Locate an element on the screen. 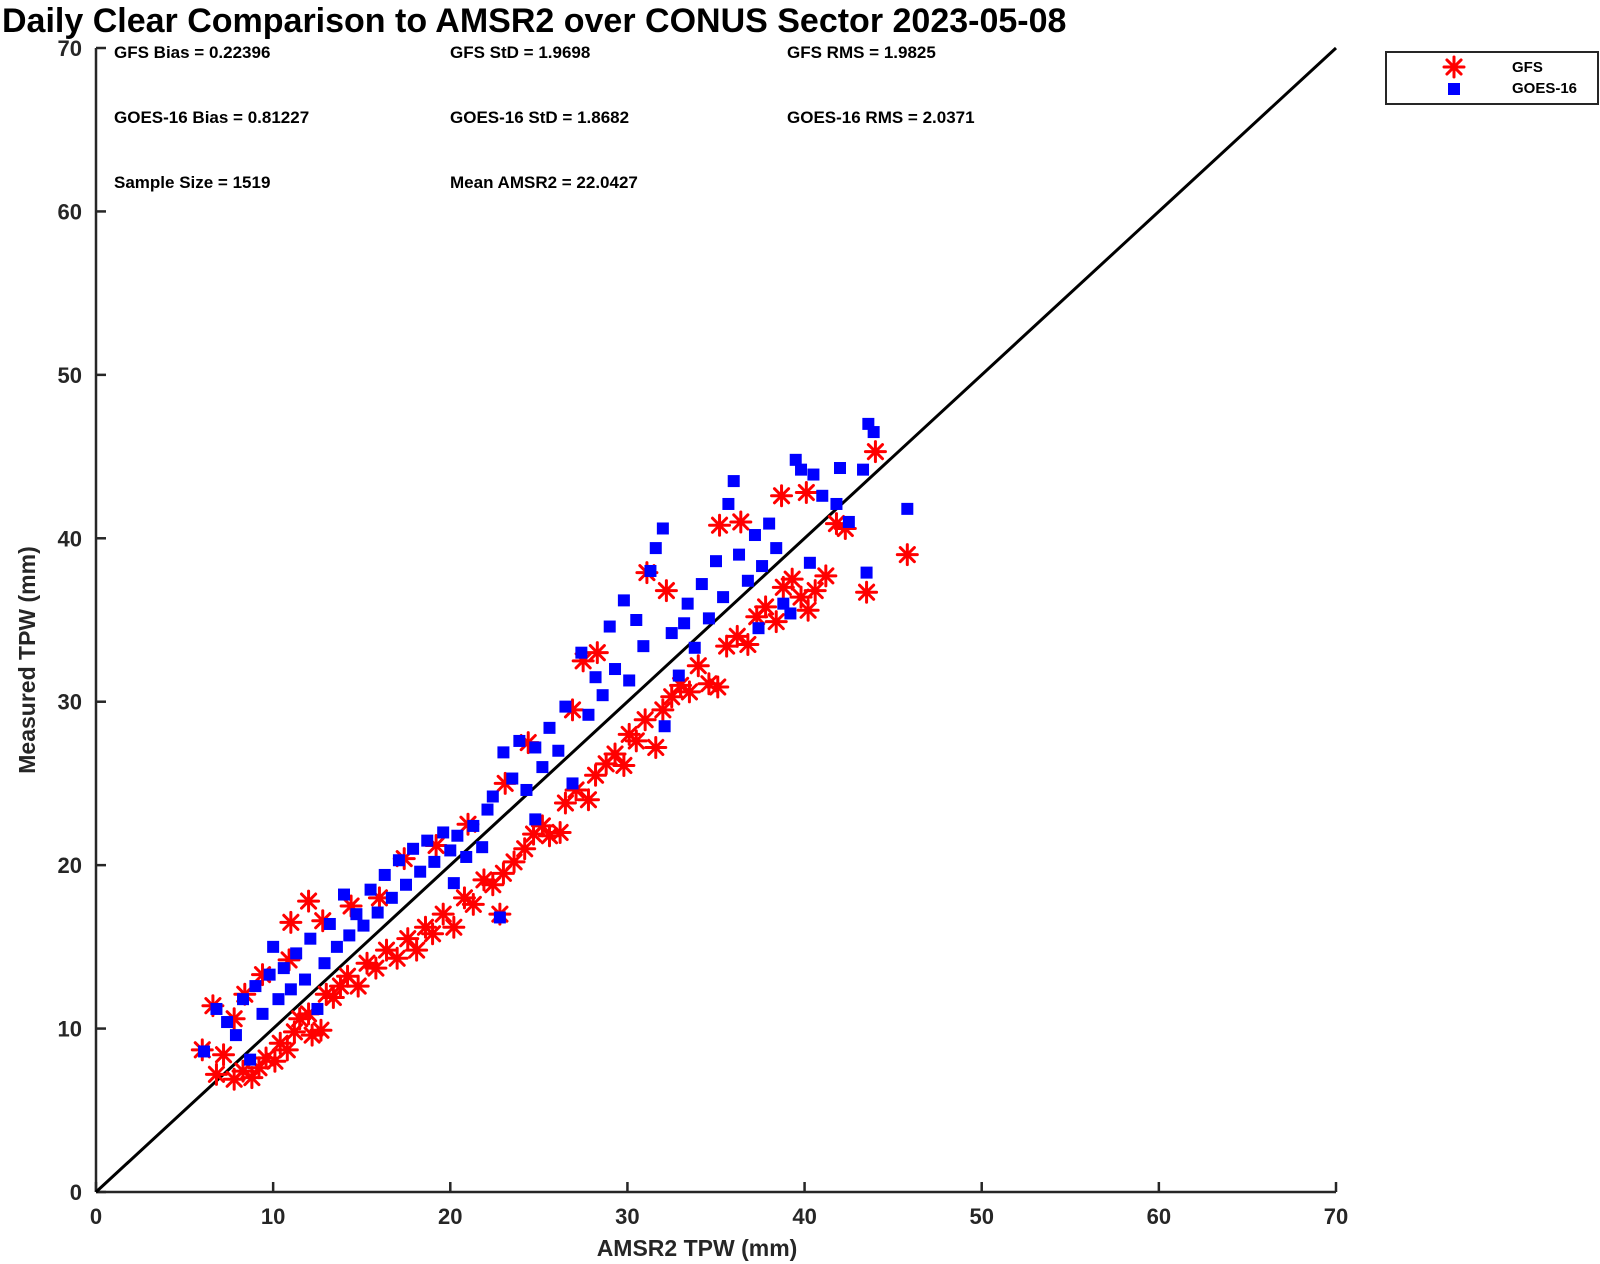 This screenshot has width=1600, height=1264. y-tick-label-0: 0 is located at coordinates (76, 1192).